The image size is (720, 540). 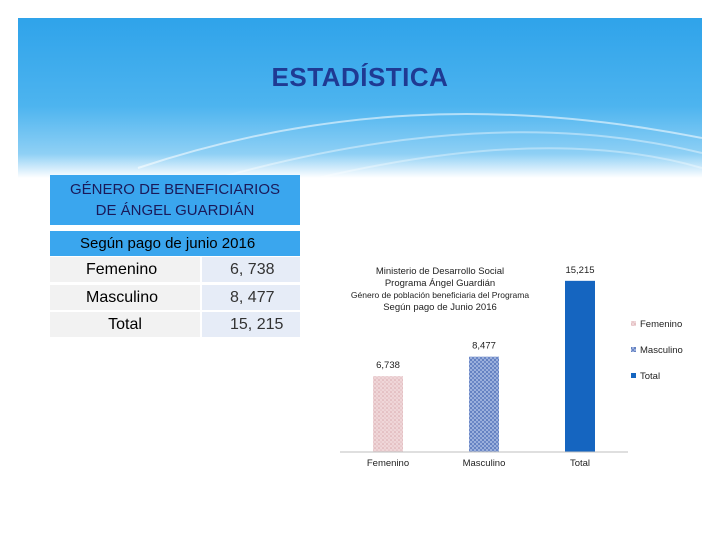 I want to click on table-row: Femenino 6, 738, so click(x=175, y=269).